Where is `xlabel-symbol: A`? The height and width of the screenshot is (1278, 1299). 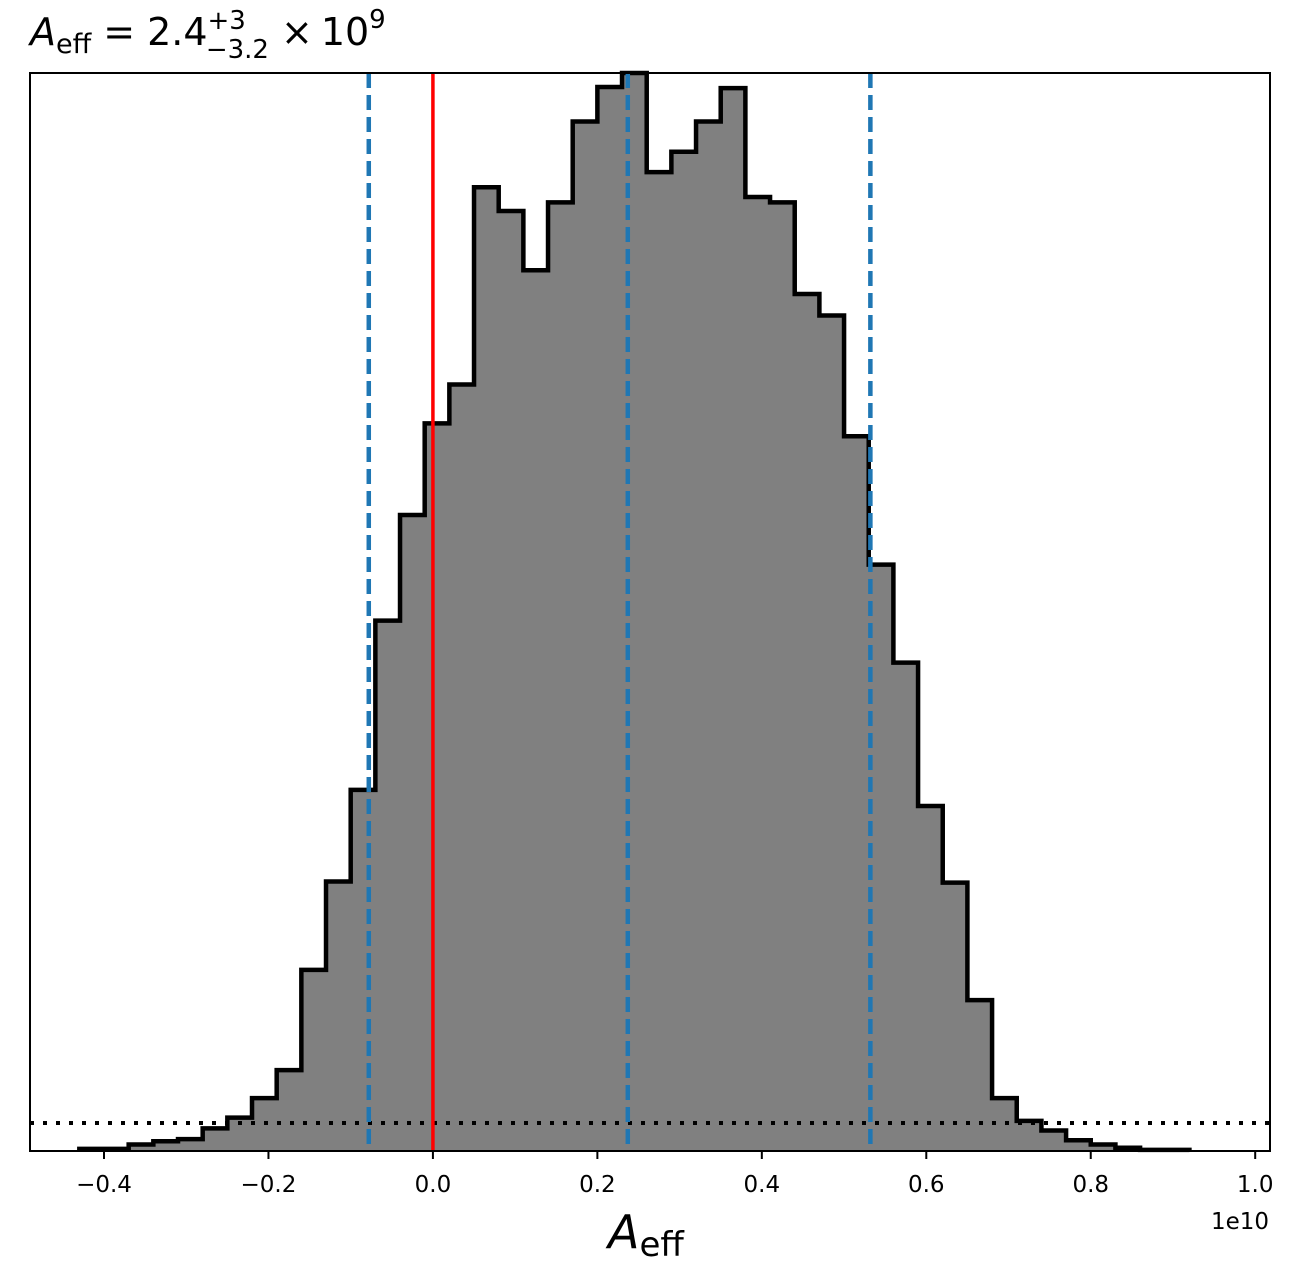 xlabel-symbol: A is located at coordinates (622, 1232).